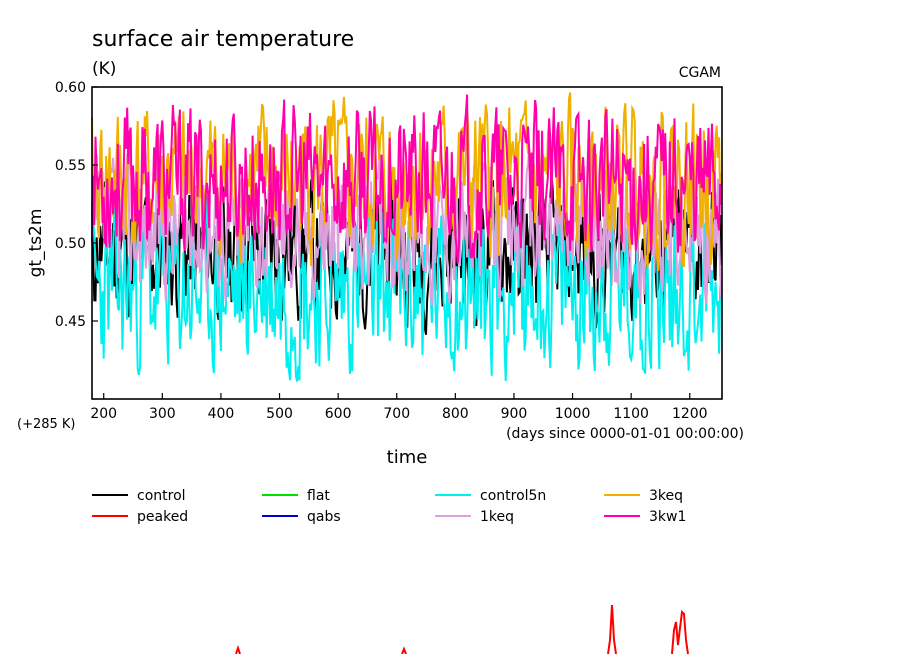 Image resolution: width=904 pixels, height=654 pixels. What do you see at coordinates (103, 414) in the screenshot?
I see `x-tick-label: 200` at bounding box center [103, 414].